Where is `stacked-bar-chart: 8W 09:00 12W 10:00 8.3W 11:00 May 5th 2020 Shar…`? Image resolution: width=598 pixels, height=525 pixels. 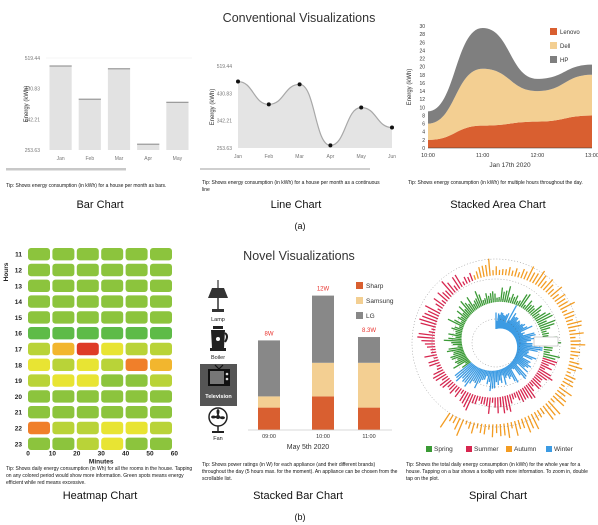
stacked-bar-chart: 8W 09:00 12W 10:00 8.3W 11:00 May 5th 2020 Shar… is located at coordinates (318, 365).